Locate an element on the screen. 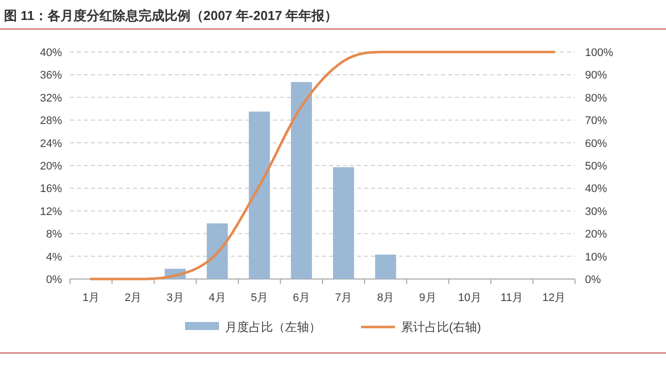 The image size is (666, 383). y-tick-label: 4% is located at coordinates (54, 257).